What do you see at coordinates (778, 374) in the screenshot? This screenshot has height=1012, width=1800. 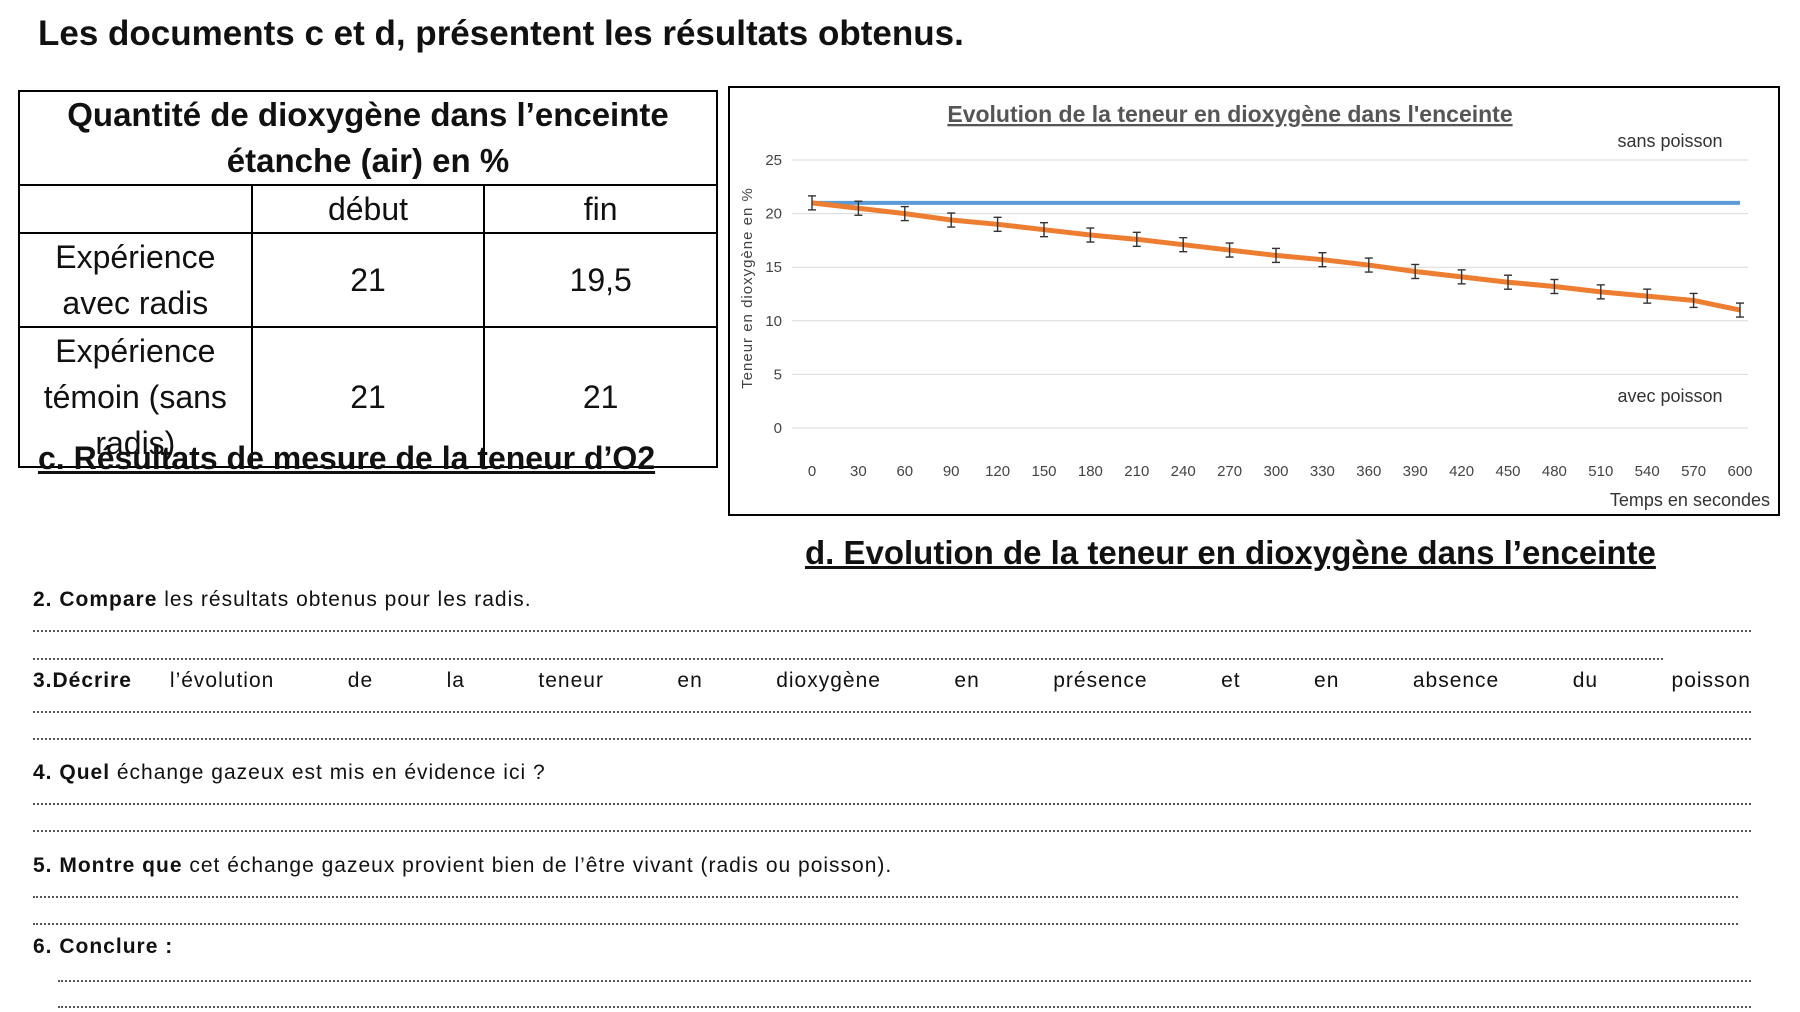 I see `y-tick-label: 5` at bounding box center [778, 374].